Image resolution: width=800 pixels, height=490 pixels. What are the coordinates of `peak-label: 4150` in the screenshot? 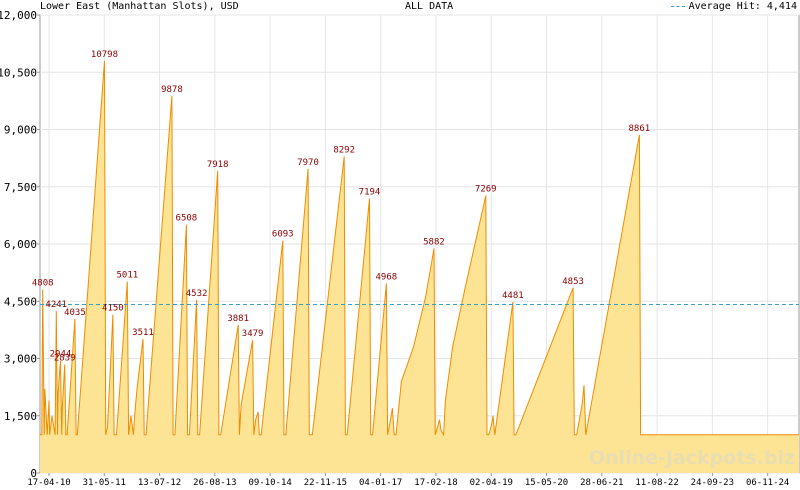 It's located at (113, 309).